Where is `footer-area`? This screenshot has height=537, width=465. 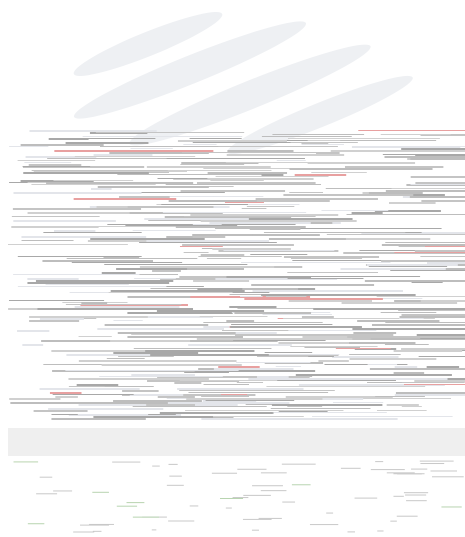 footer-area is located at coordinates (238, 496).